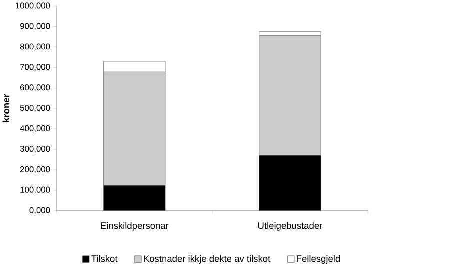  I want to click on y-tick-label: 700,000, so click(35, 68).